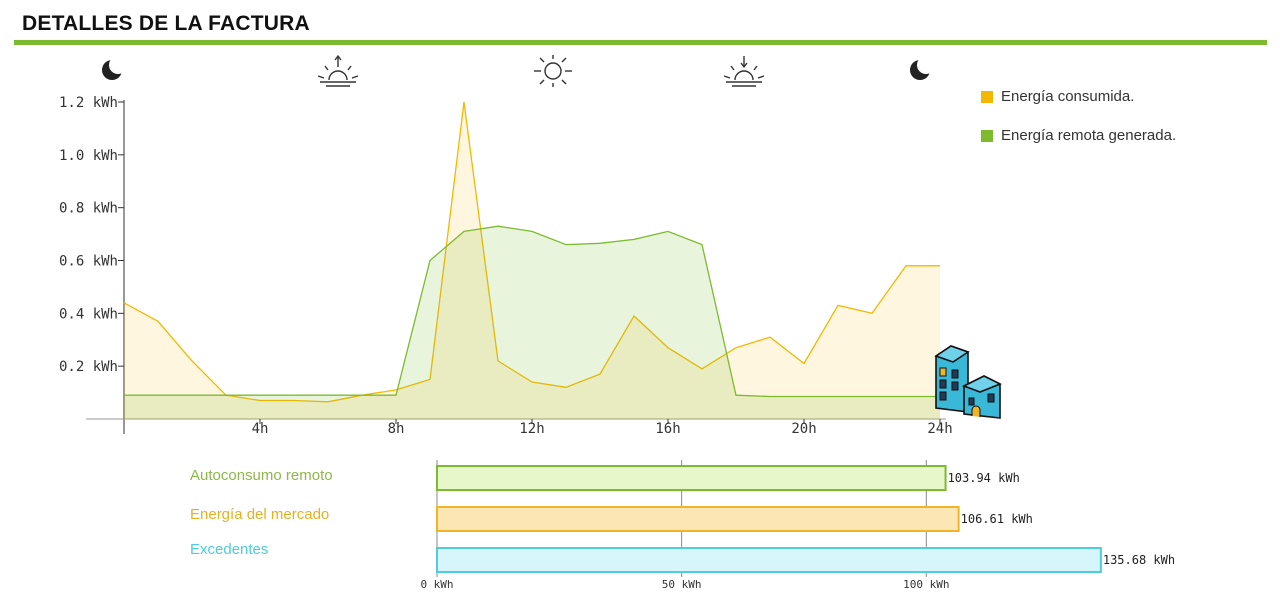 The width and height of the screenshot is (1280, 600). What do you see at coordinates (968, 382) in the screenshot?
I see `building-icon` at bounding box center [968, 382].